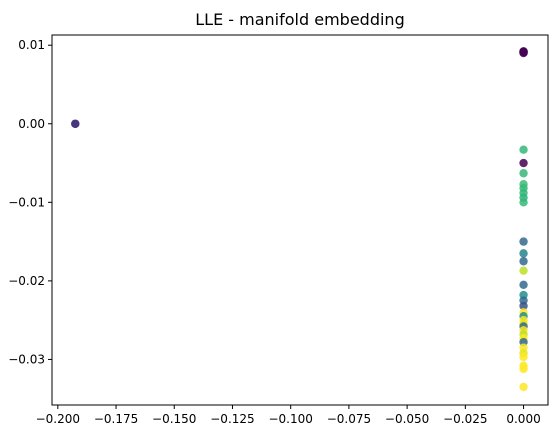 The height and width of the screenshot is (433, 560). I want to click on y-axis: −0.03 −0.02 −0.01 0.00 0.01, so click(30, 202).